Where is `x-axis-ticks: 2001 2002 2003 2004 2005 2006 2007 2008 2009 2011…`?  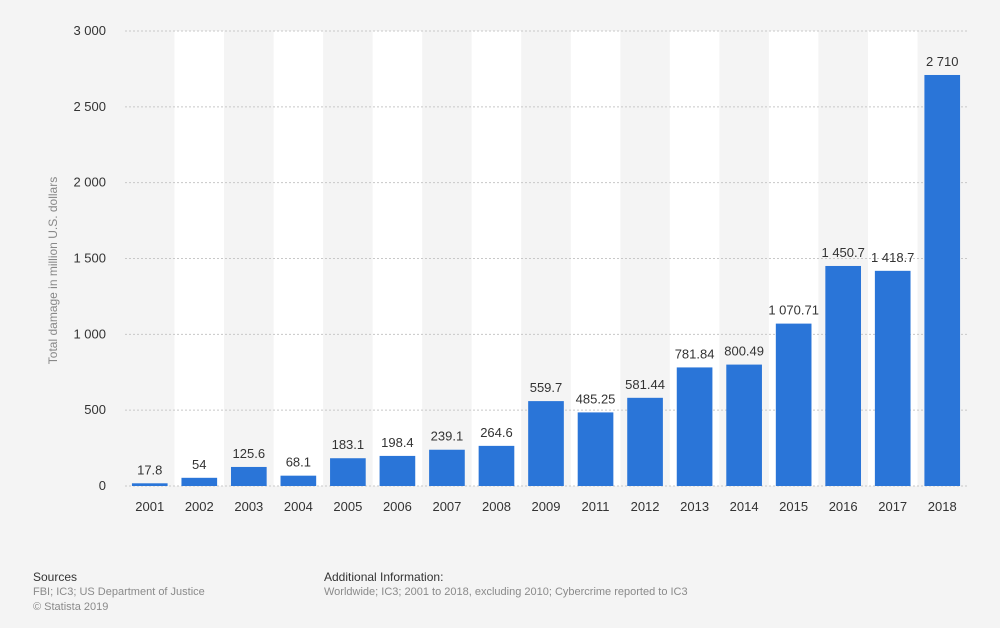
x-axis-ticks: 2001 2002 2003 2004 2005 2006 2007 2008 2009 2011… is located at coordinates (545, 506).